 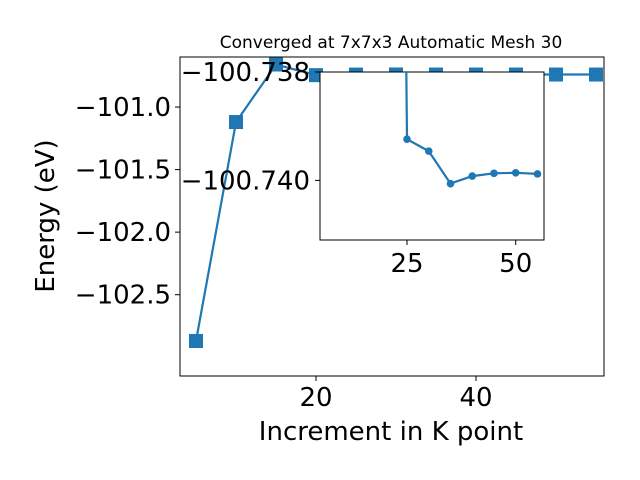 What do you see at coordinates (515, 264) in the screenshot?
I see `inset-x-tick-label: 50` at bounding box center [515, 264].